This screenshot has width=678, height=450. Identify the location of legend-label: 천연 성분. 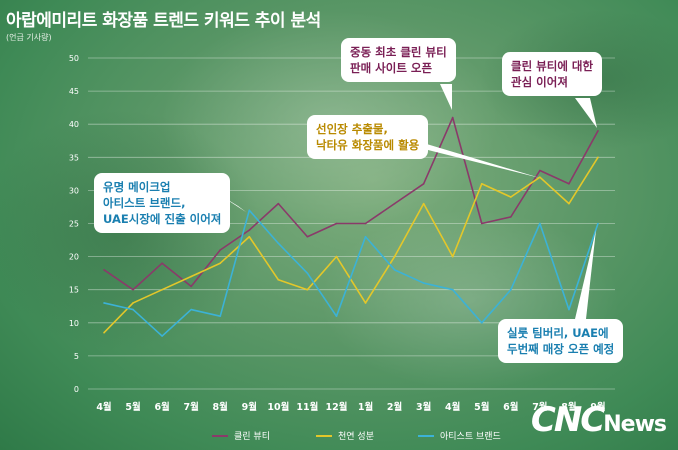
(356, 436).